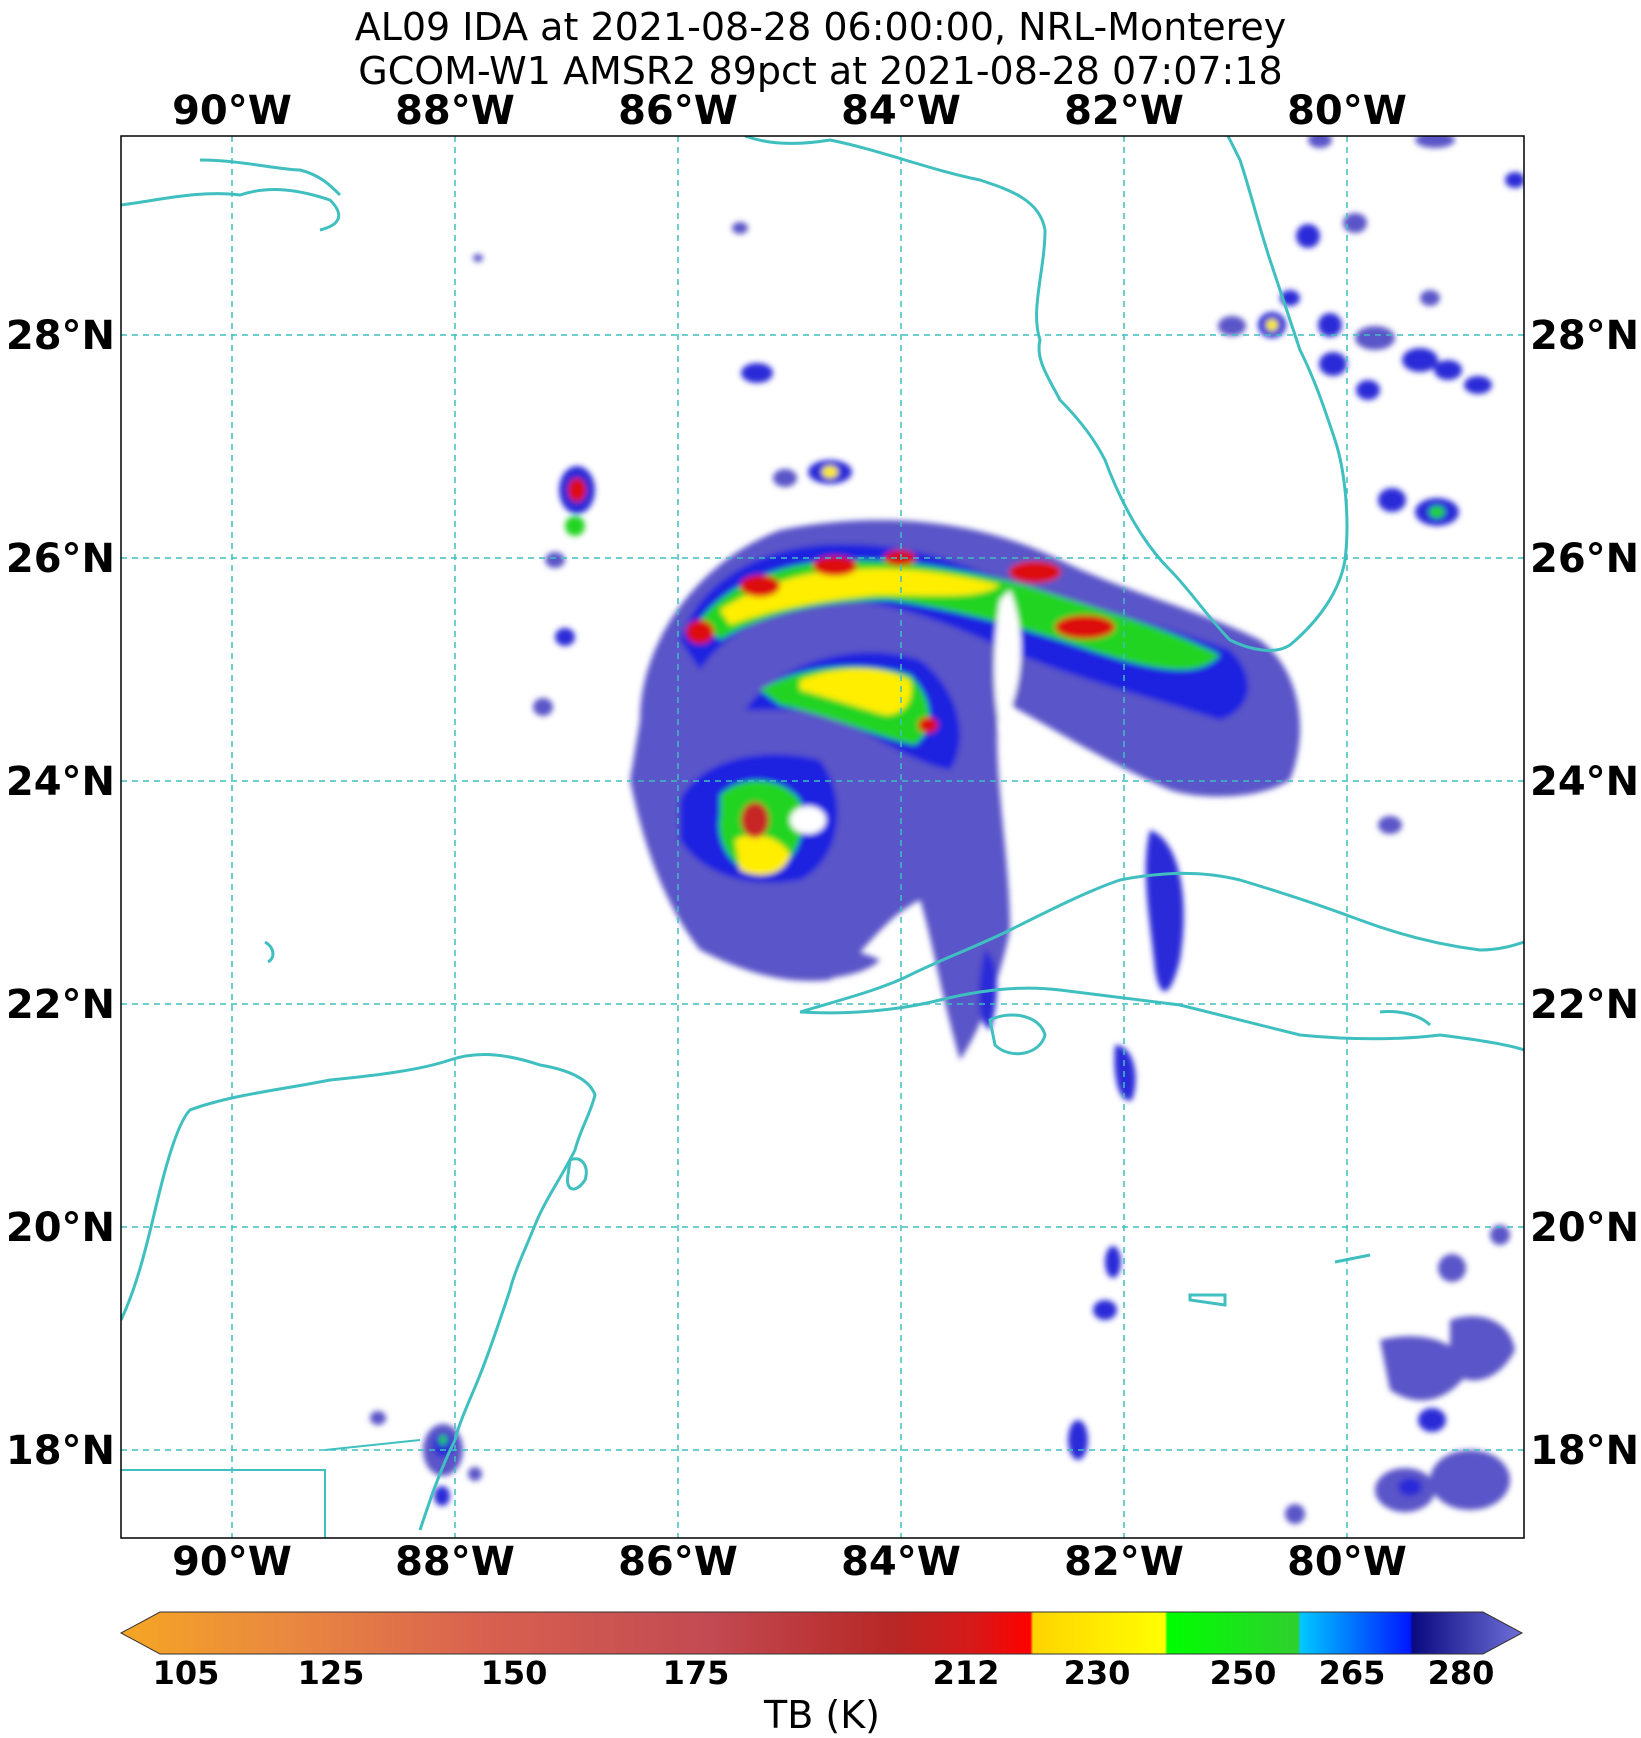 This screenshot has height=1738, width=1641. I want to click on colorbar-tick-265: 265, so click(1352, 1673).